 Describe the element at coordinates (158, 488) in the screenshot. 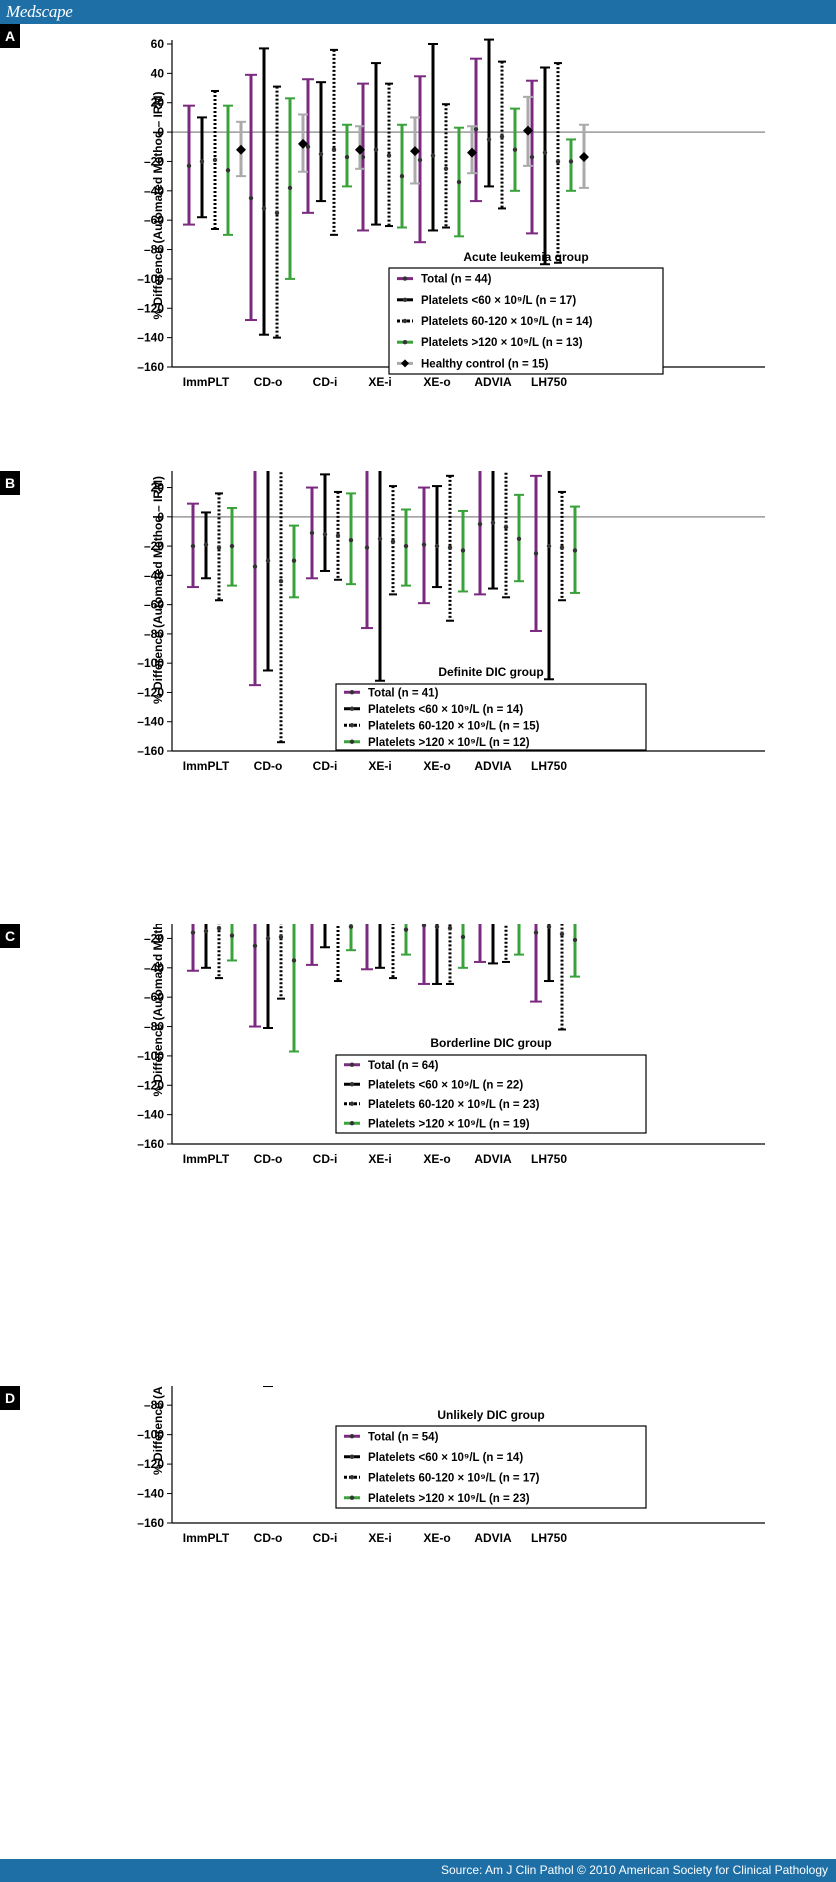

I see `y-tick-label: 20` at that location.